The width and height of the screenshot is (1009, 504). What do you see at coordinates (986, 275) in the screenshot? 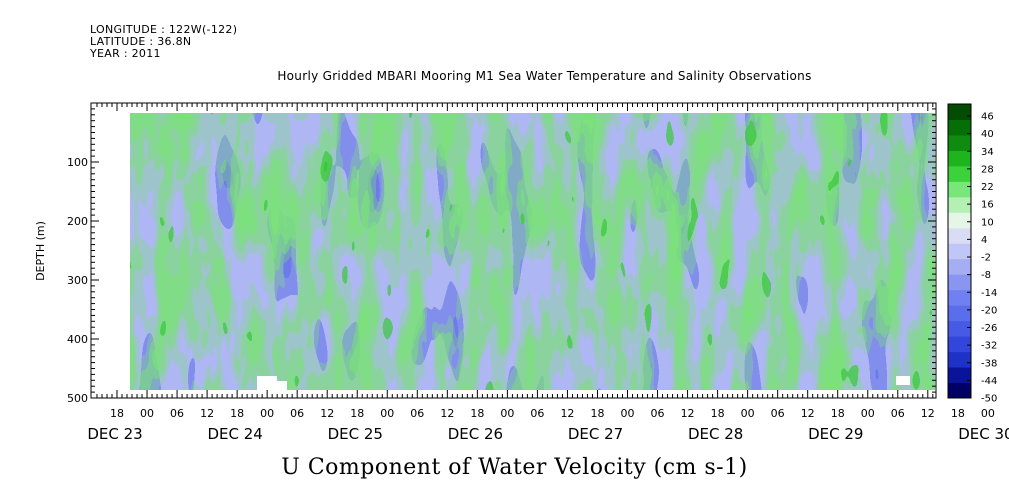
I see `colorbar-tick-label: -8` at bounding box center [986, 275].